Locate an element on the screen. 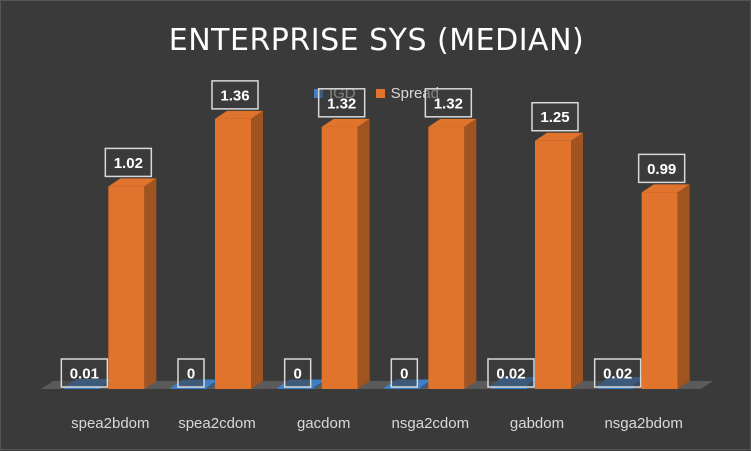 Image resolution: width=751 pixels, height=451 pixels. data-label: 0.01 is located at coordinates (84, 374).